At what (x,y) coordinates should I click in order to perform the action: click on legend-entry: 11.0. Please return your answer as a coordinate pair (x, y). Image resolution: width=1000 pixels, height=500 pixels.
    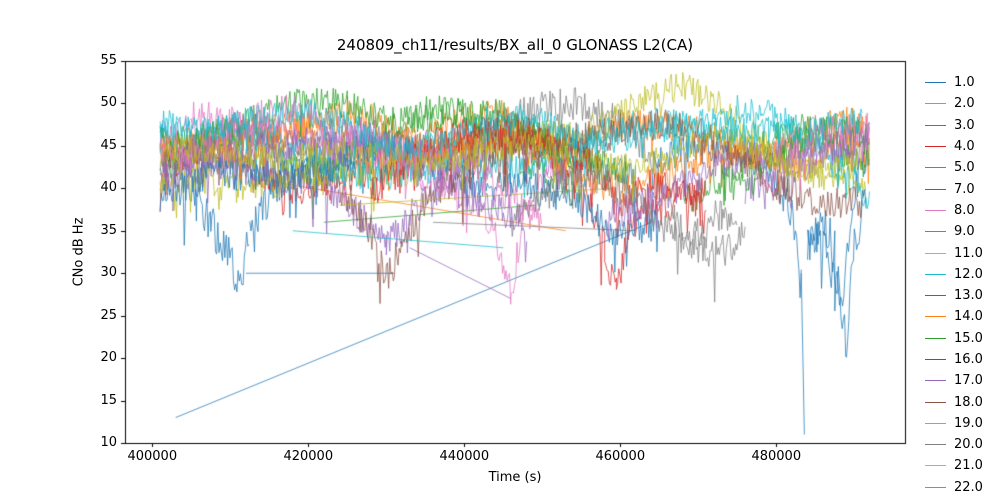
    Looking at the image, I should click on (962, 252).